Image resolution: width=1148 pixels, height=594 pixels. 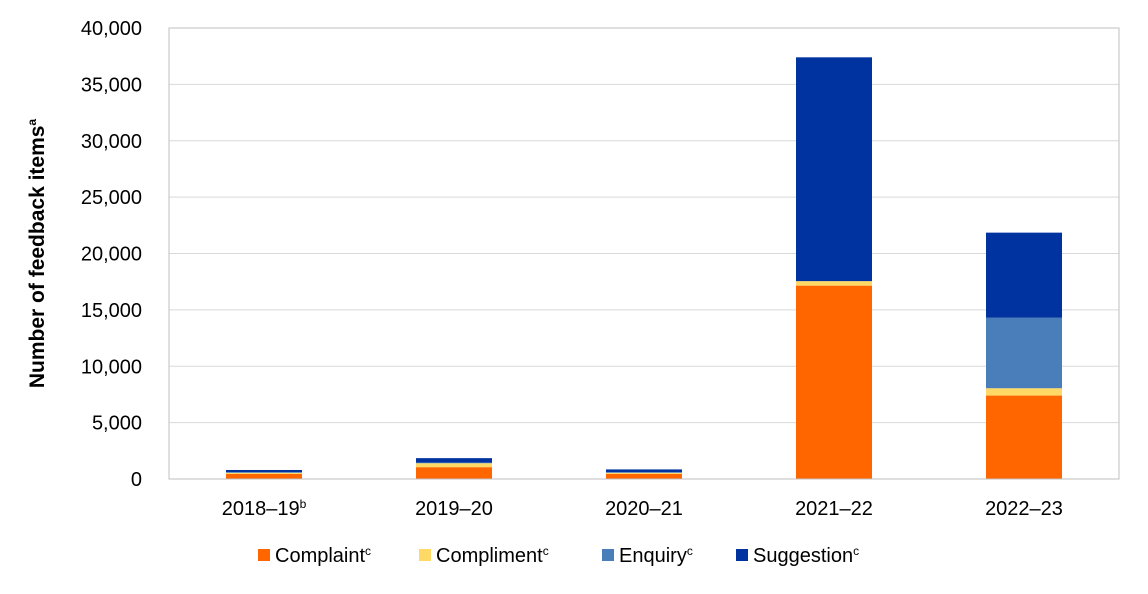 What do you see at coordinates (558, 555) in the screenshot?
I see `legend: Complaintc Complimentc Enquiryc Suggestionc` at bounding box center [558, 555].